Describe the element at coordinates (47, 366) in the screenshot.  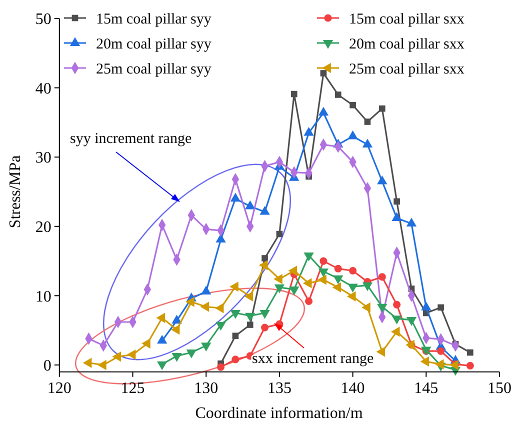
I see `y-tick-label: 0` at that location.